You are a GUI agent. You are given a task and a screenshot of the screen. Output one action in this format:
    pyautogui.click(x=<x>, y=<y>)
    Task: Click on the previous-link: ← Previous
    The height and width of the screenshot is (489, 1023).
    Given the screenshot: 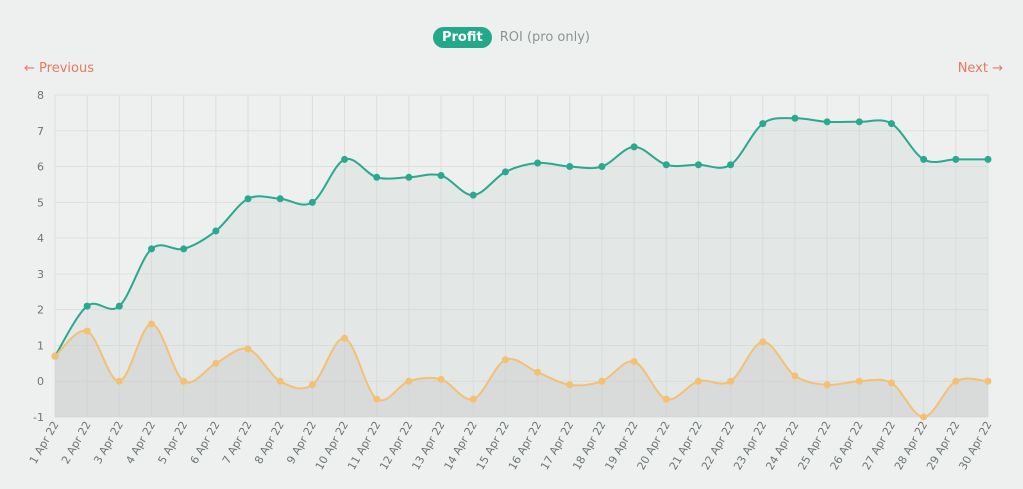 What is the action you would take?
    pyautogui.click(x=59, y=68)
    